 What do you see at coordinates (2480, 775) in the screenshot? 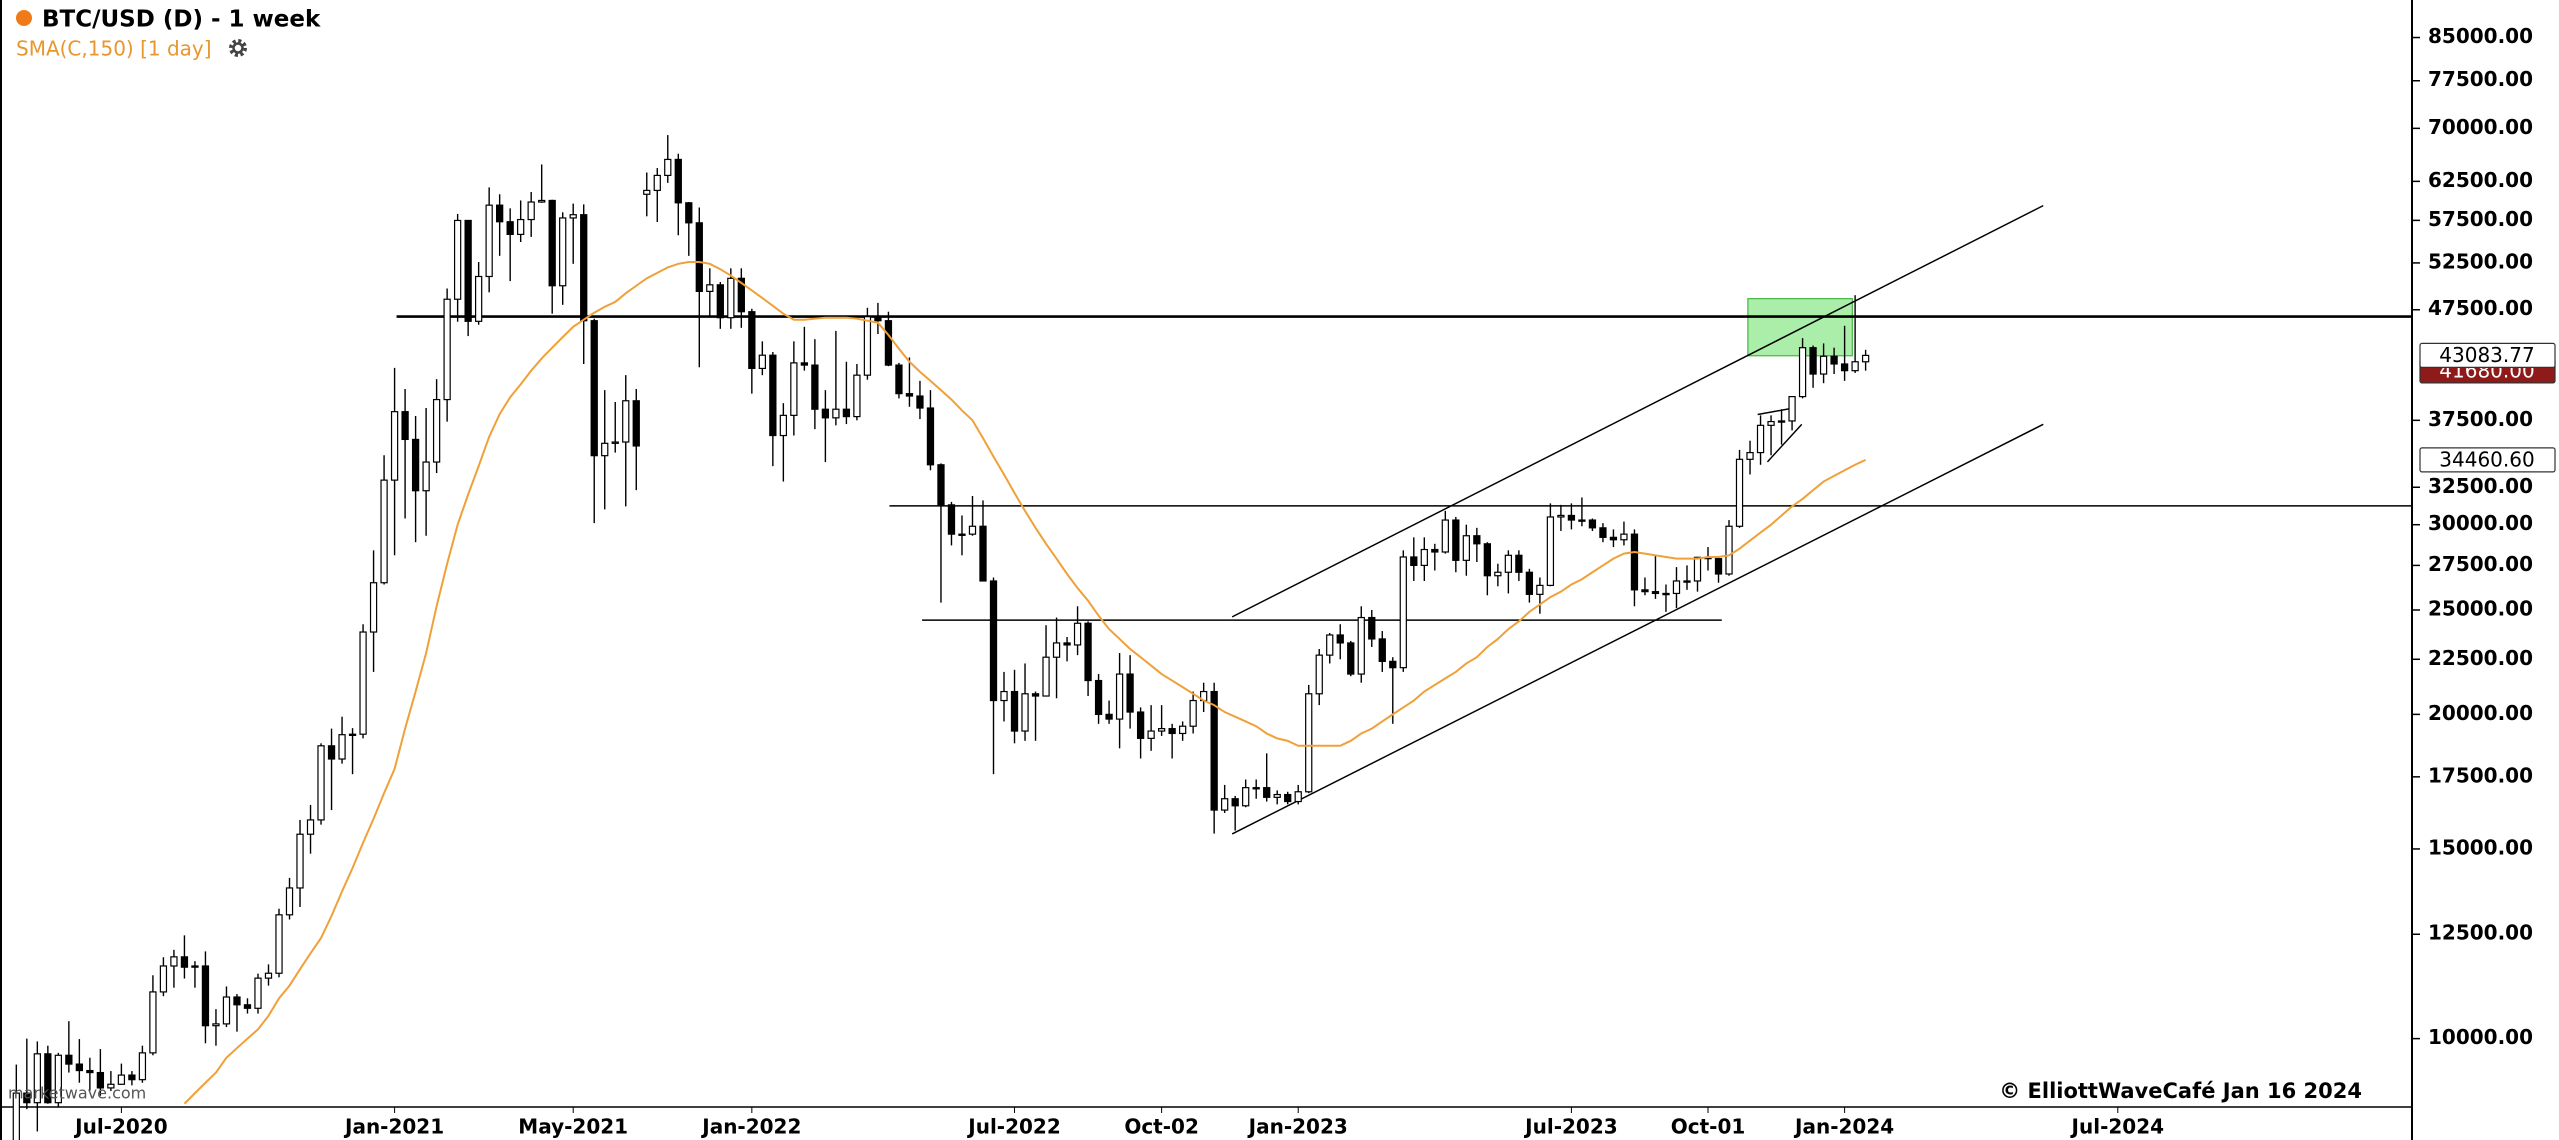
I see `y-tick-label: 17500.00` at bounding box center [2480, 775].